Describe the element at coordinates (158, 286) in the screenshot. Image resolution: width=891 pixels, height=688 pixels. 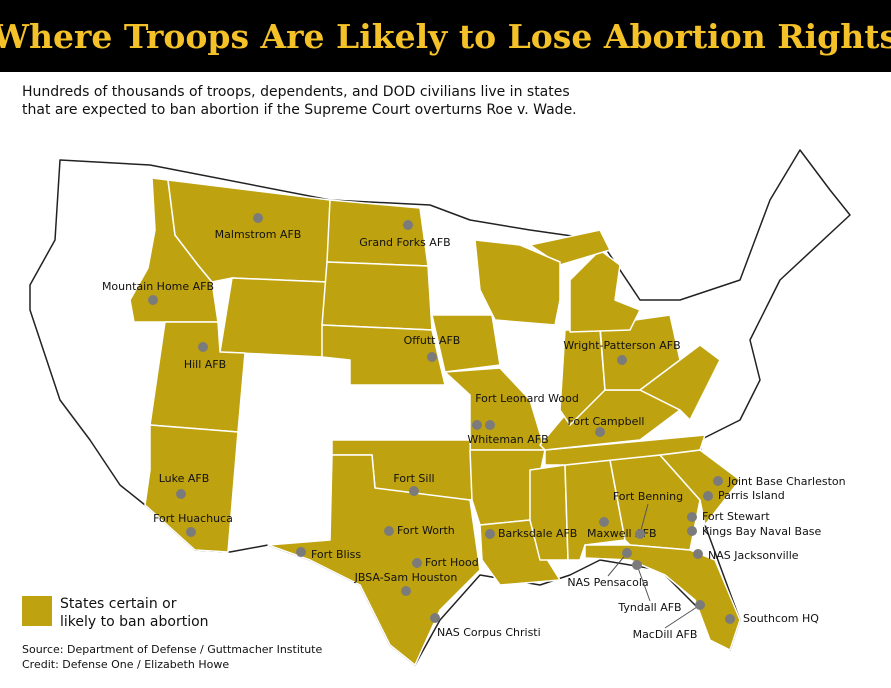
I see `base-label: Mountain Home AFB` at that location.